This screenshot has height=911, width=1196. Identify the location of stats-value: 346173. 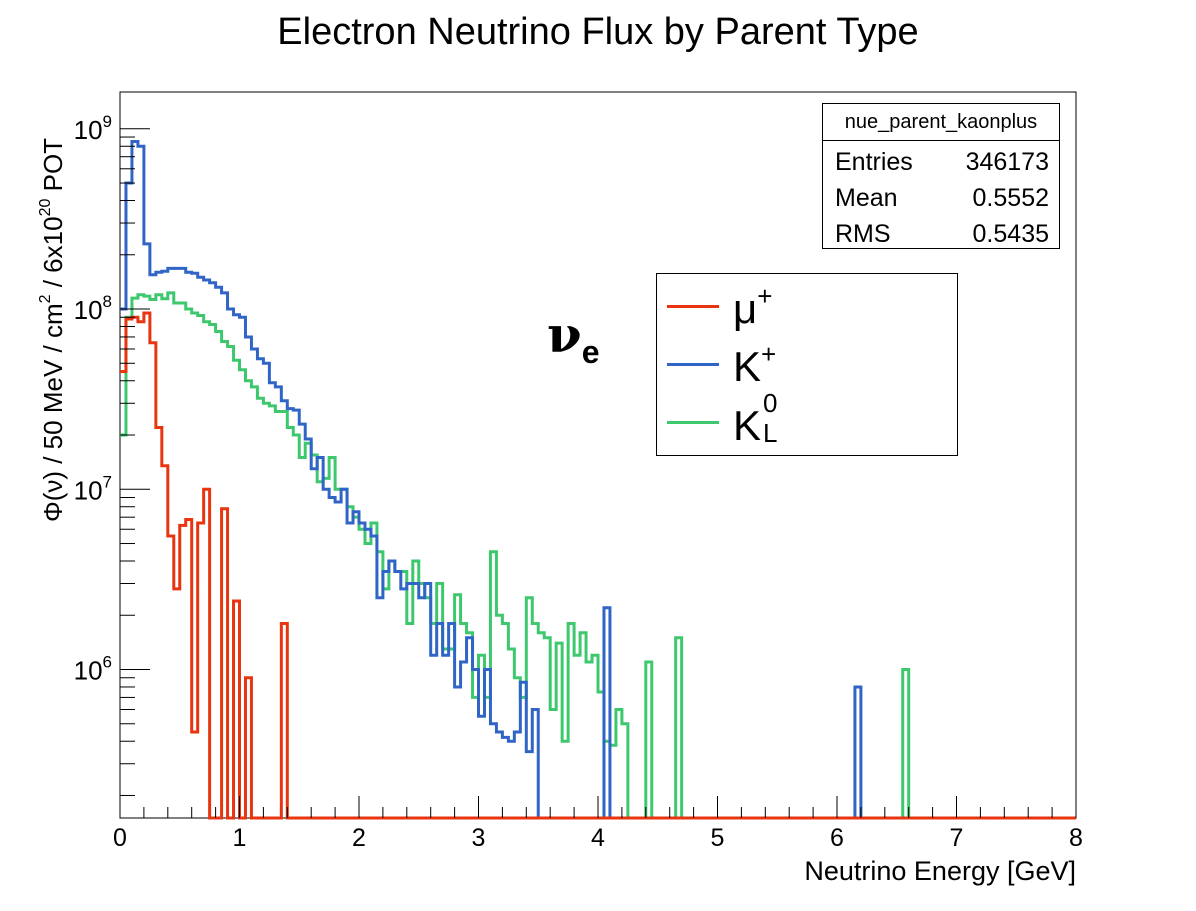
(1007, 161).